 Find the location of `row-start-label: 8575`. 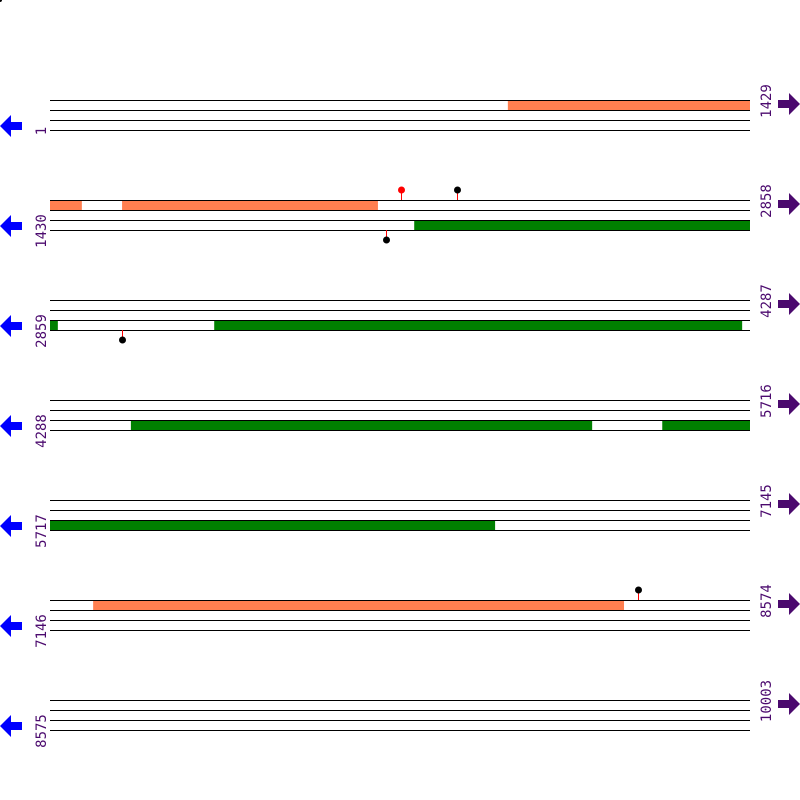

row-start-label: 8575 is located at coordinates (42, 731).